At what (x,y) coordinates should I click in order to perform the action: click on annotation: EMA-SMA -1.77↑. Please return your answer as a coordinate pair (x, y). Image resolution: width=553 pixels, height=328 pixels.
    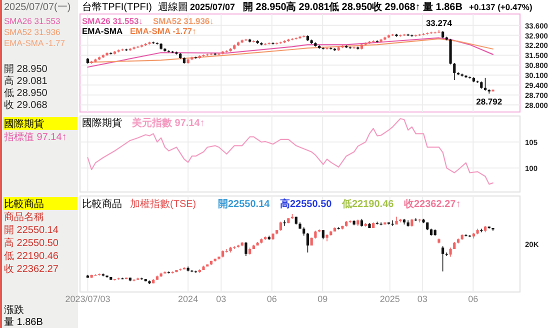
    Looking at the image, I should click on (163, 31).